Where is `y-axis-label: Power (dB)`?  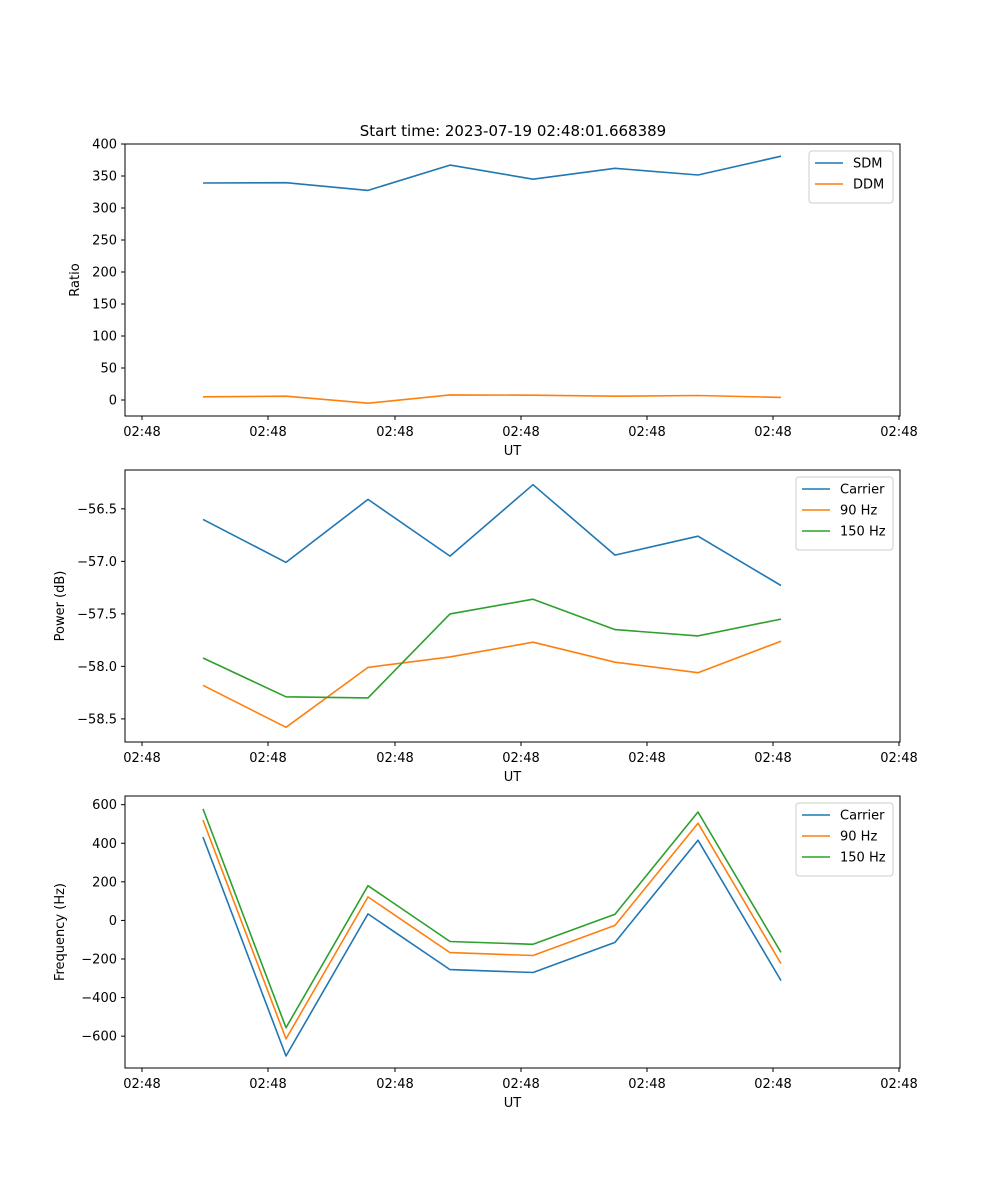 y-axis-label: Power (dB) is located at coordinates (60, 606).